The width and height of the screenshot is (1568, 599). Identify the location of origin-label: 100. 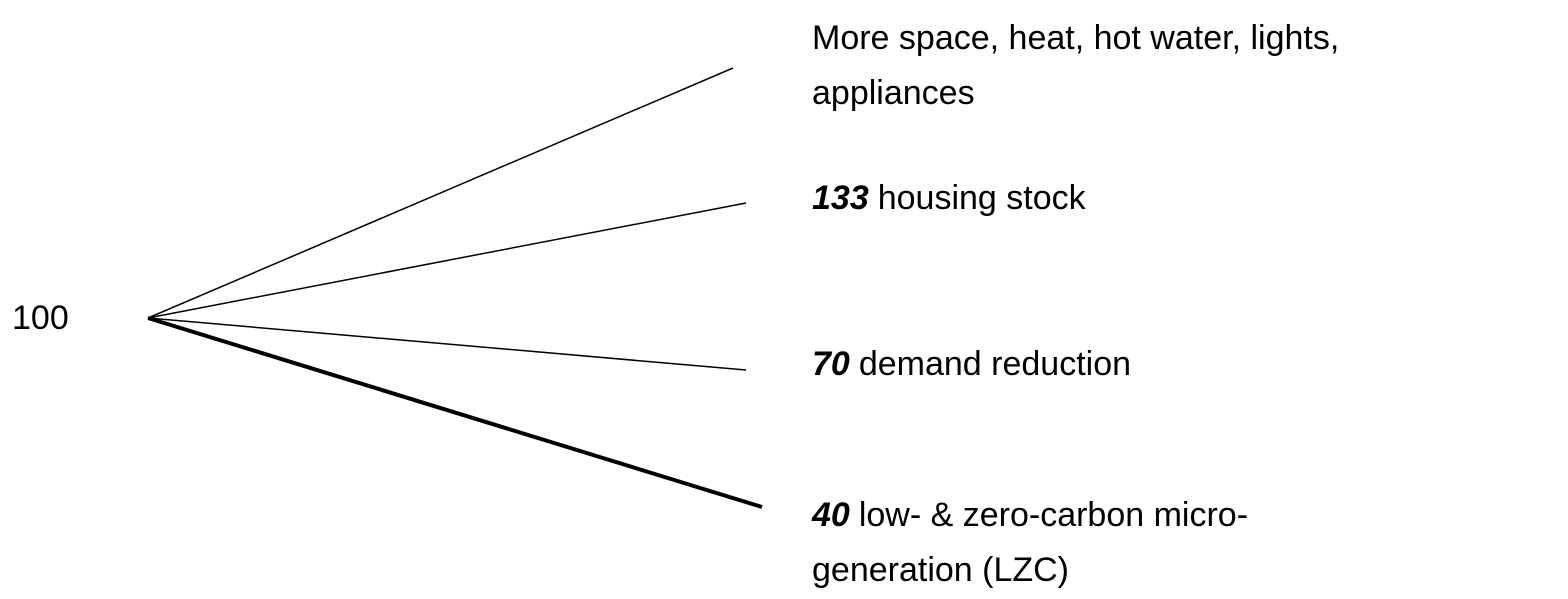
(40, 318).